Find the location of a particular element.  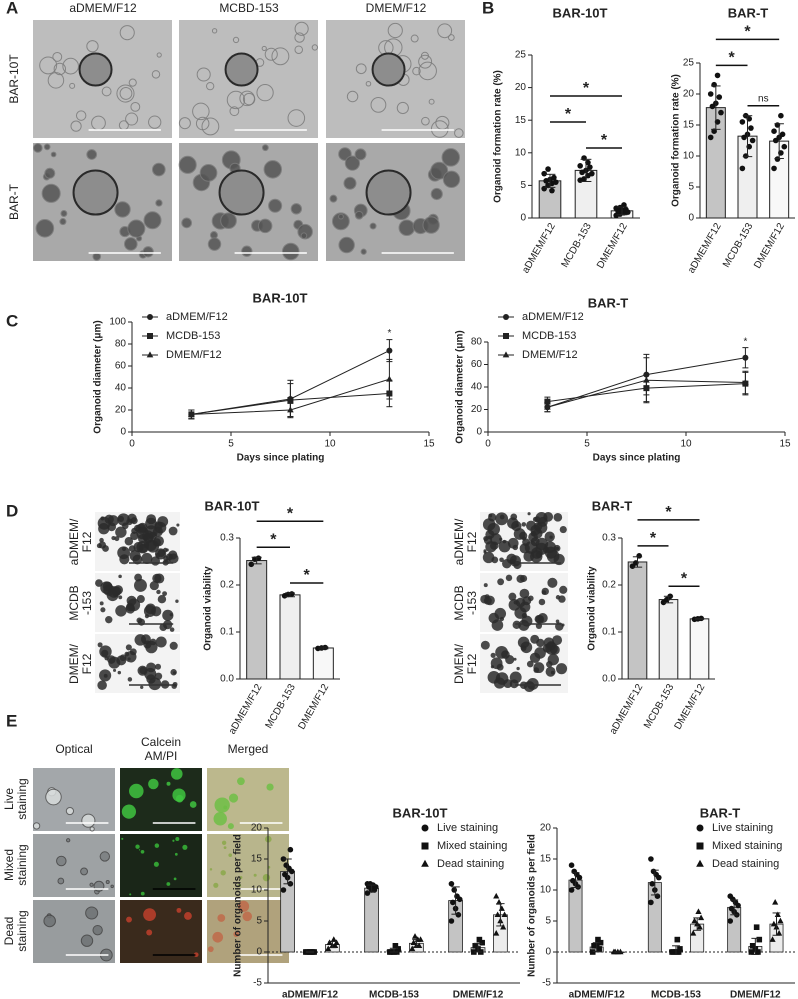

chart-title: BAR-10T is located at coordinates (232, 505).